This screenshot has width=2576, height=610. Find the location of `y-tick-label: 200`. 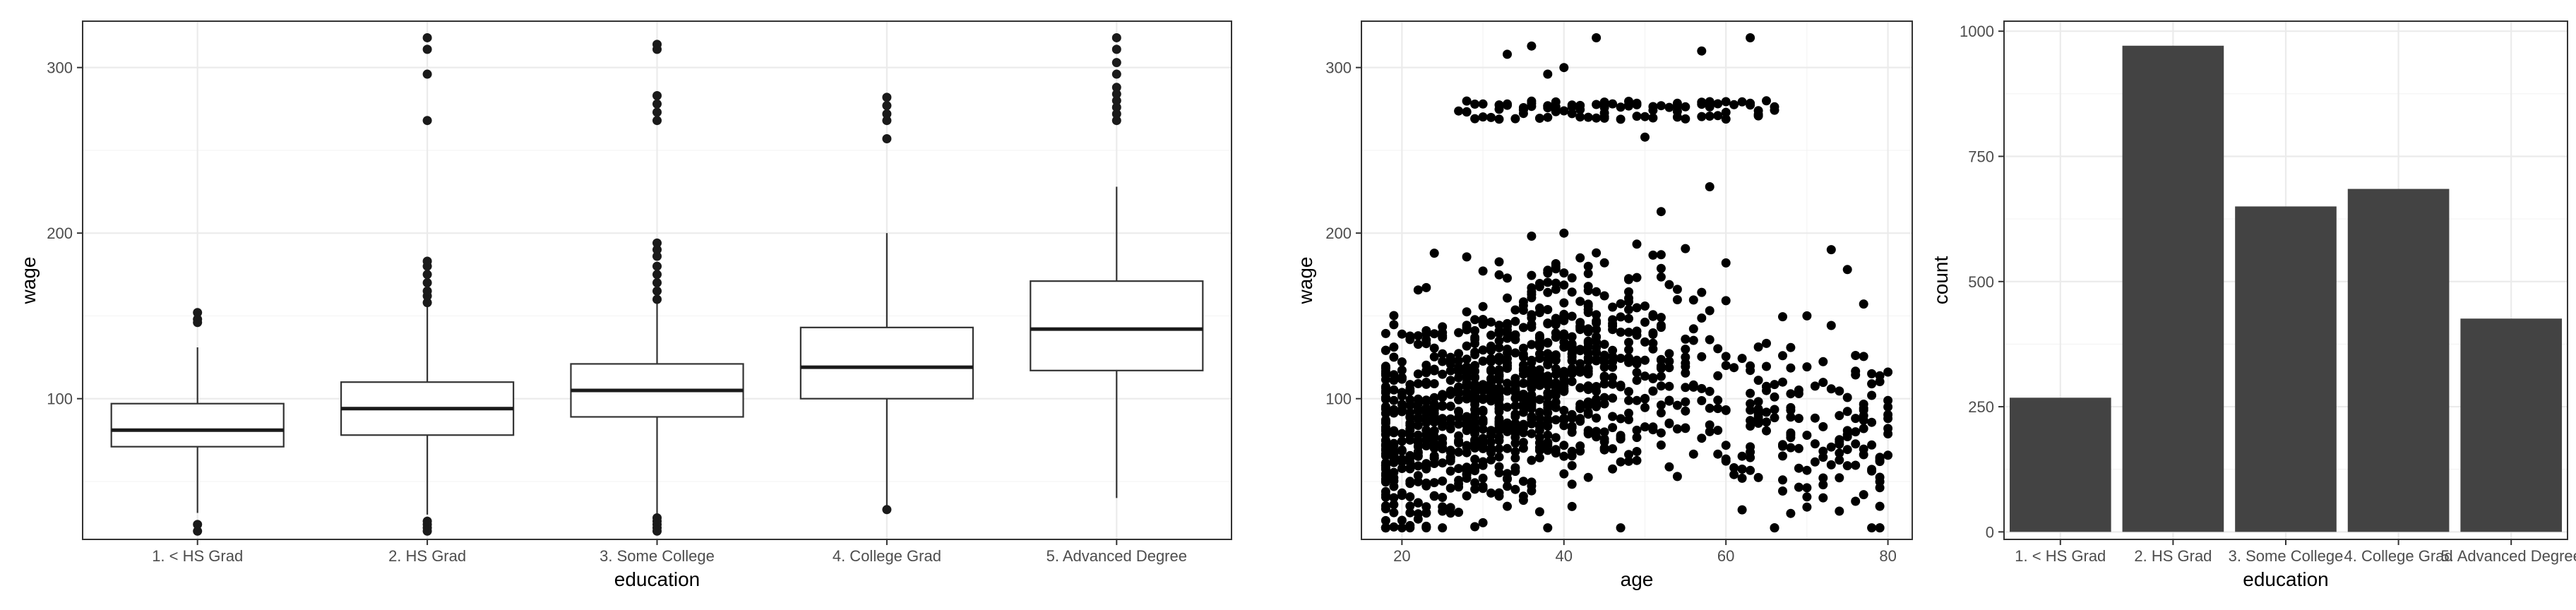

y-tick-label: 200 is located at coordinates (60, 233).